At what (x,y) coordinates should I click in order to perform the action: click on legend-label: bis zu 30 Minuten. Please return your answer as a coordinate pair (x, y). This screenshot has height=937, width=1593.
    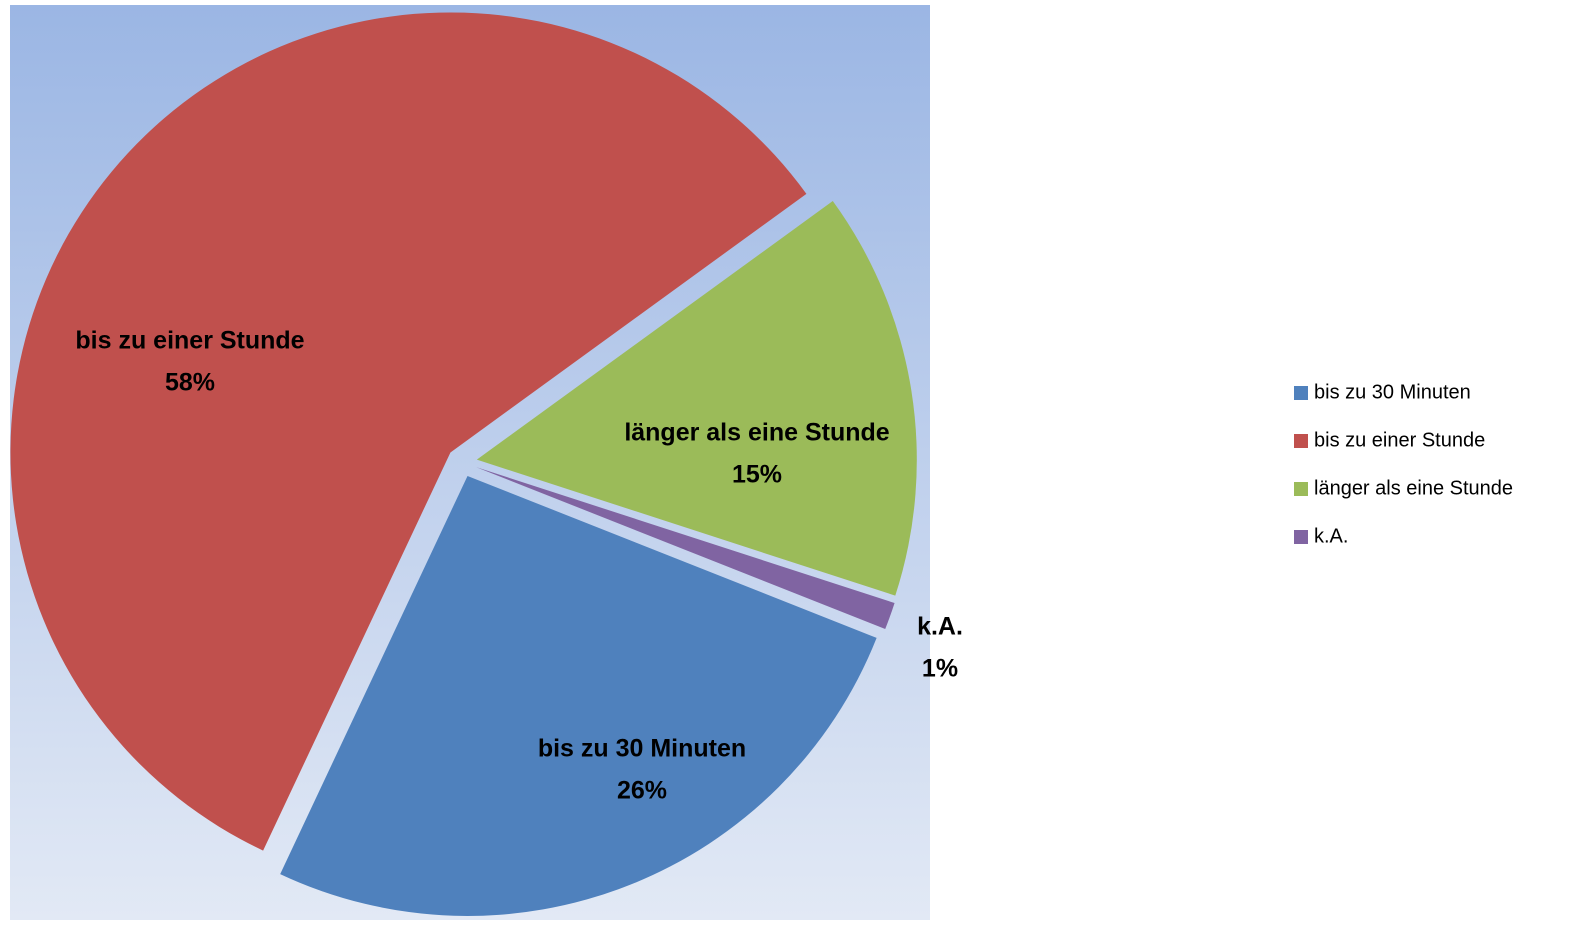
    Looking at the image, I should click on (1392, 392).